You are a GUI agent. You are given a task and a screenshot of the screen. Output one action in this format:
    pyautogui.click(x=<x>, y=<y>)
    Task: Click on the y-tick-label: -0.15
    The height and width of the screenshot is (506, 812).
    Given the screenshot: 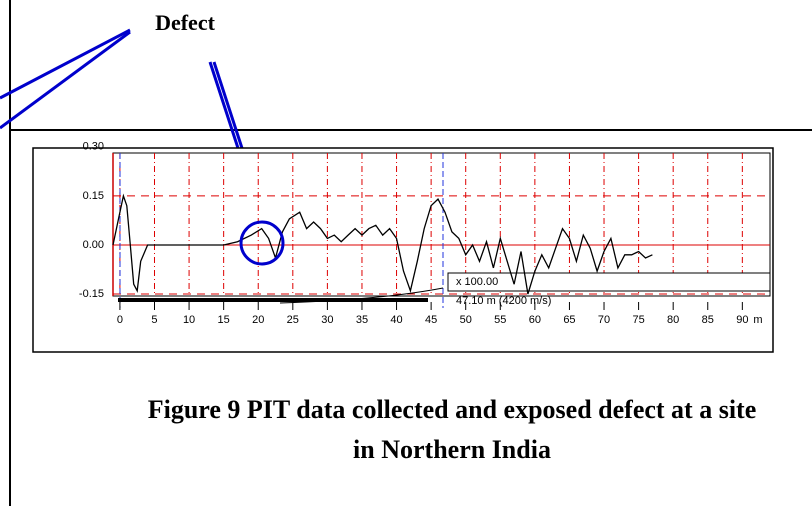 What is the action you would take?
    pyautogui.click(x=91, y=294)
    